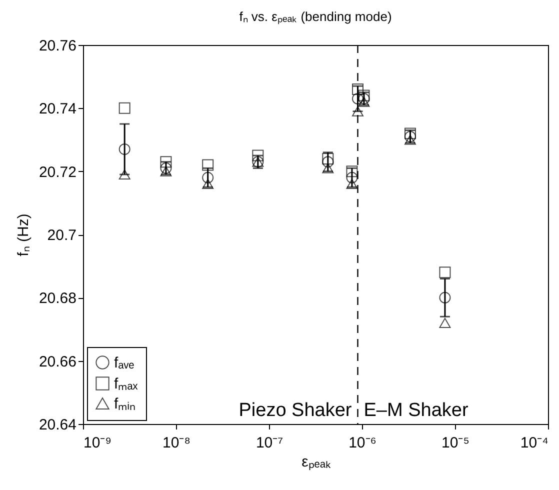 The image size is (559, 490). Describe the element at coordinates (125, 404) in the screenshot. I see `legend-label: fₘᵢₙ` at that location.